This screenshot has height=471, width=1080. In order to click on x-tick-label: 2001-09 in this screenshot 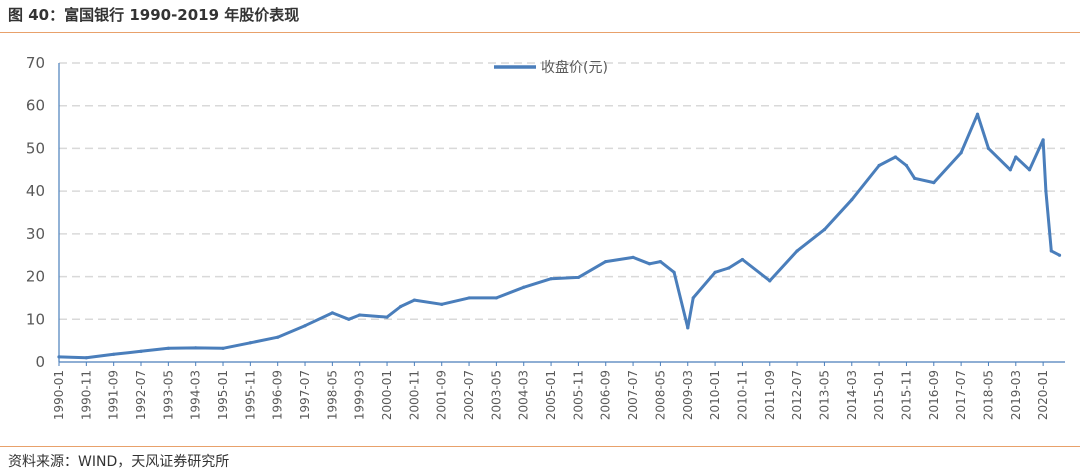, I will do `click(442, 395)`.